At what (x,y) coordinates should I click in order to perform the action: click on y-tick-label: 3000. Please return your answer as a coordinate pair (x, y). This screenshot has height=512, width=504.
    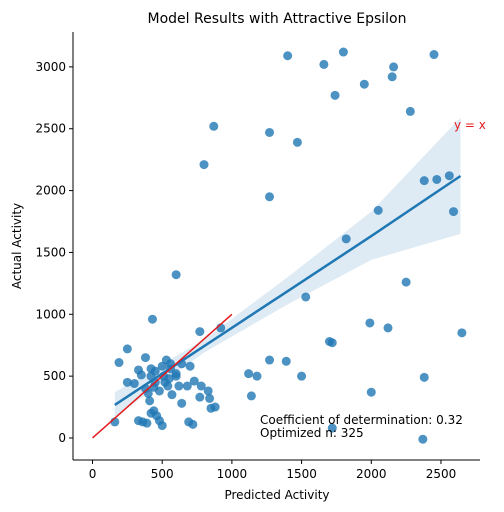
    Looking at the image, I should click on (50, 67).